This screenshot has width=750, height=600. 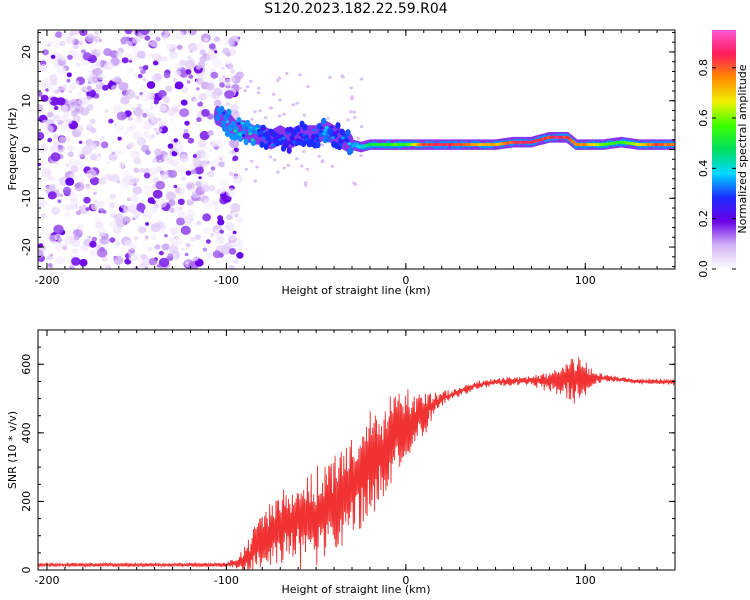 What do you see at coordinates (355, 290) in the screenshot?
I see `spectrogram-x-label: Height of straight line (km)` at bounding box center [355, 290].